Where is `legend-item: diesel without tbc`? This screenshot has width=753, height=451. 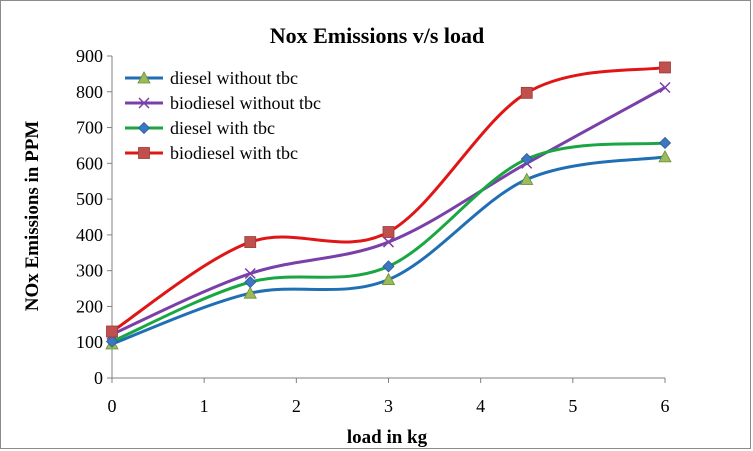 legend-item: diesel without tbc is located at coordinates (211, 78).